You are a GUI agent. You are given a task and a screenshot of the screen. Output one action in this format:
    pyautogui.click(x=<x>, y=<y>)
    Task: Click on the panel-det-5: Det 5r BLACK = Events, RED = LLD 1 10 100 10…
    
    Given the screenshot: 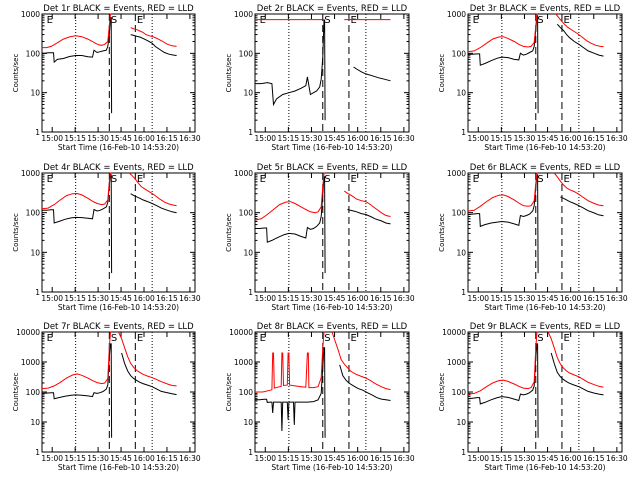 What is the action you would take?
    pyautogui.click(x=320, y=237)
    